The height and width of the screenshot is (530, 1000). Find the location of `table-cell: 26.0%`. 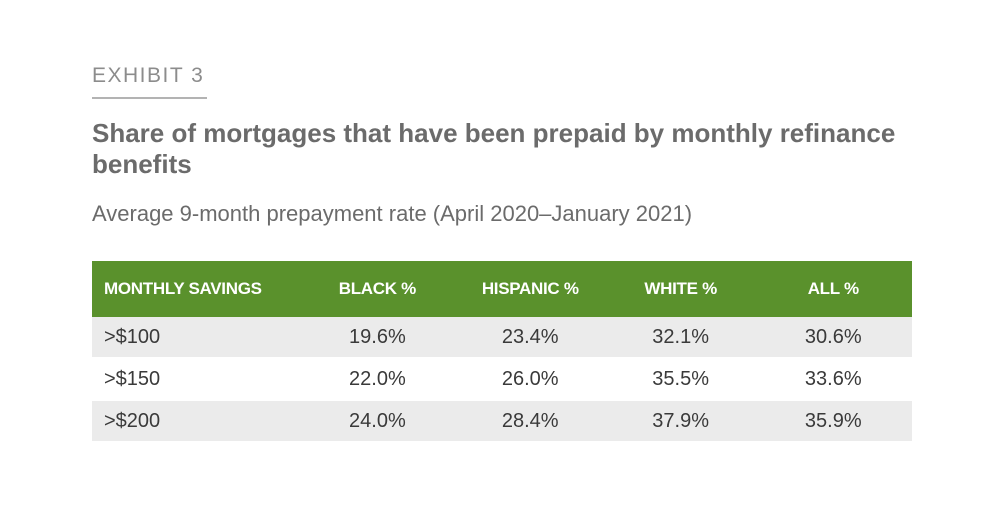

table-cell: 26.0% is located at coordinates (530, 378).